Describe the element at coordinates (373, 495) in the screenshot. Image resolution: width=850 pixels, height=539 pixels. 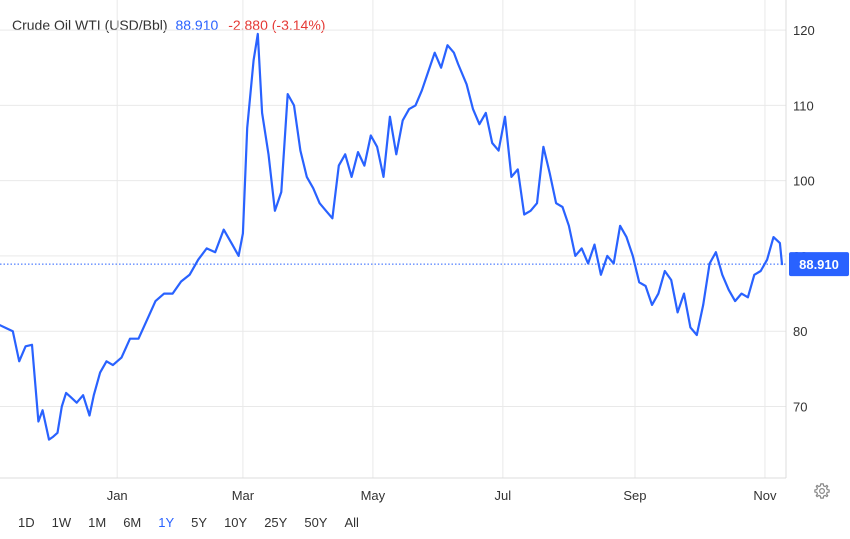
I see `x-tick-label: May` at that location.